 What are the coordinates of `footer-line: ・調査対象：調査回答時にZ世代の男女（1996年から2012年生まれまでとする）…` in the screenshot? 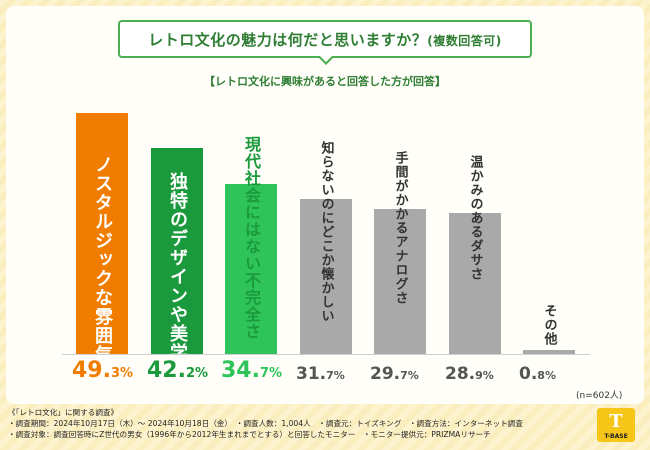 It's located at (249, 434).